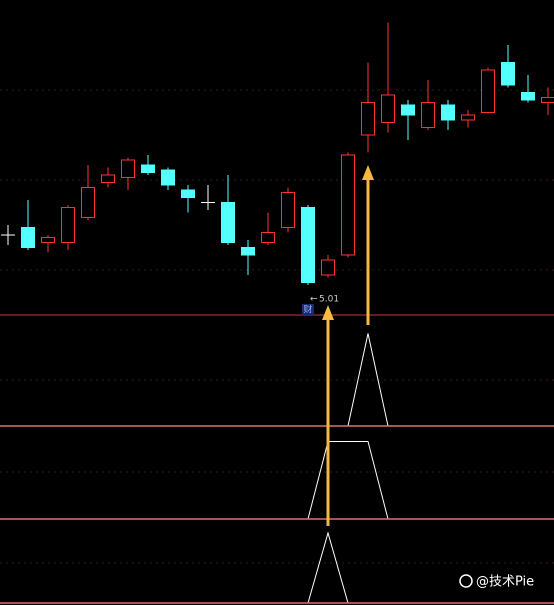 This screenshot has width=554, height=605. Describe the element at coordinates (466, 581) in the screenshot. I see `watermark-icon` at that location.